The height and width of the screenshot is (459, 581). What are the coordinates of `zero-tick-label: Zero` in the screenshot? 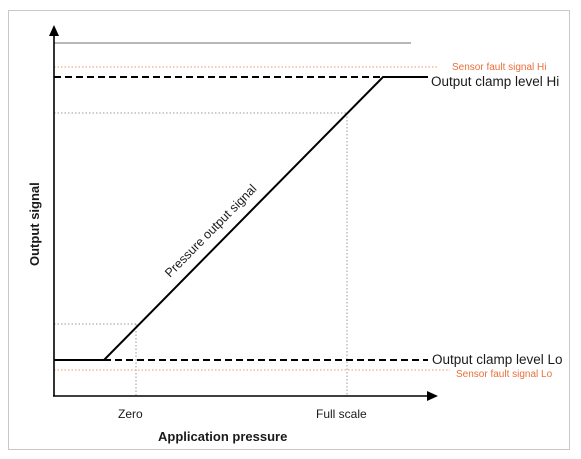 It's located at (130, 414).